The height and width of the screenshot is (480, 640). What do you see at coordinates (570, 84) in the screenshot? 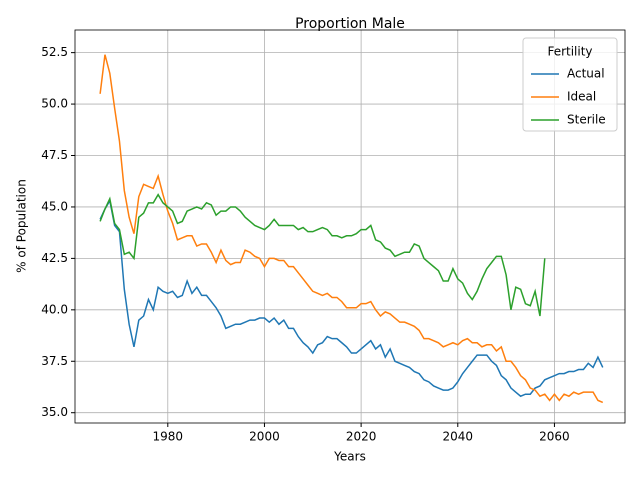
I see `legend-box` at bounding box center [570, 84].